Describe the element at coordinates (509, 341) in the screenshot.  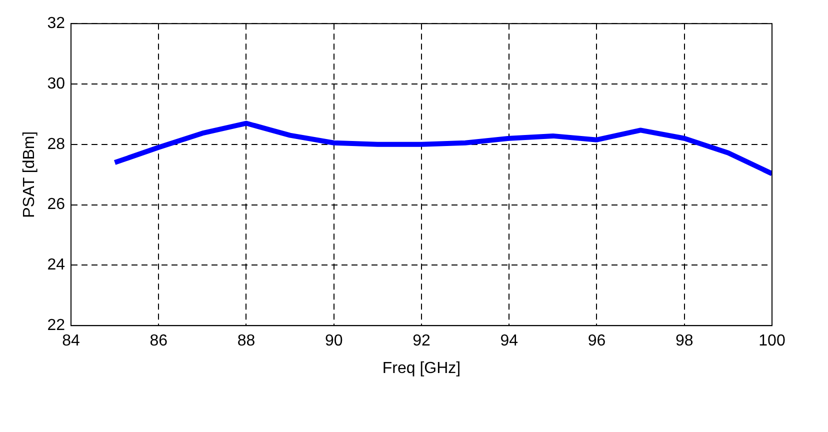
I see `x-tick-label: 94` at that location.